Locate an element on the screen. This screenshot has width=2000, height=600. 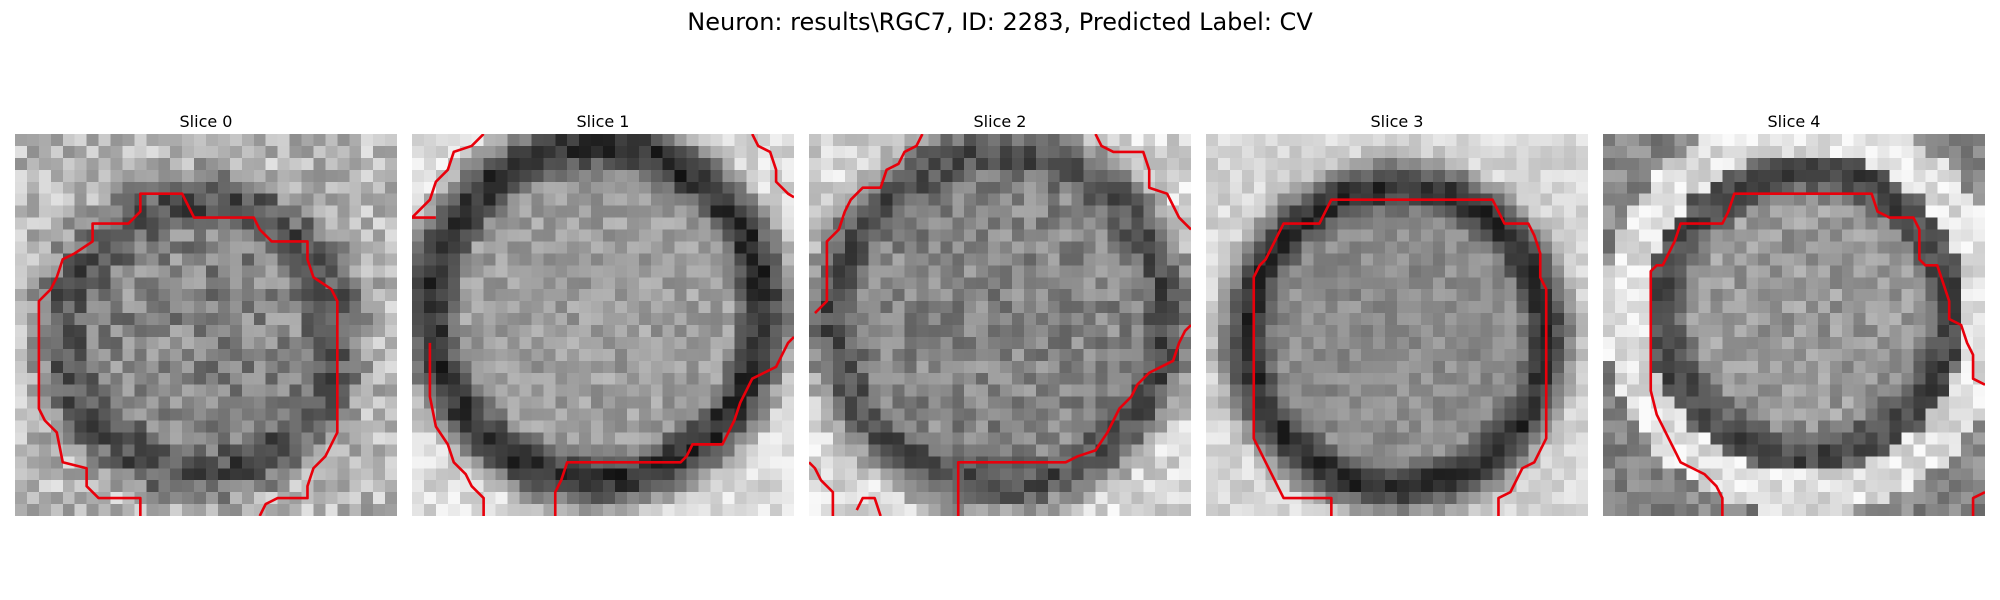
slice-panel-2: Slice 2 is located at coordinates (1000, 313).